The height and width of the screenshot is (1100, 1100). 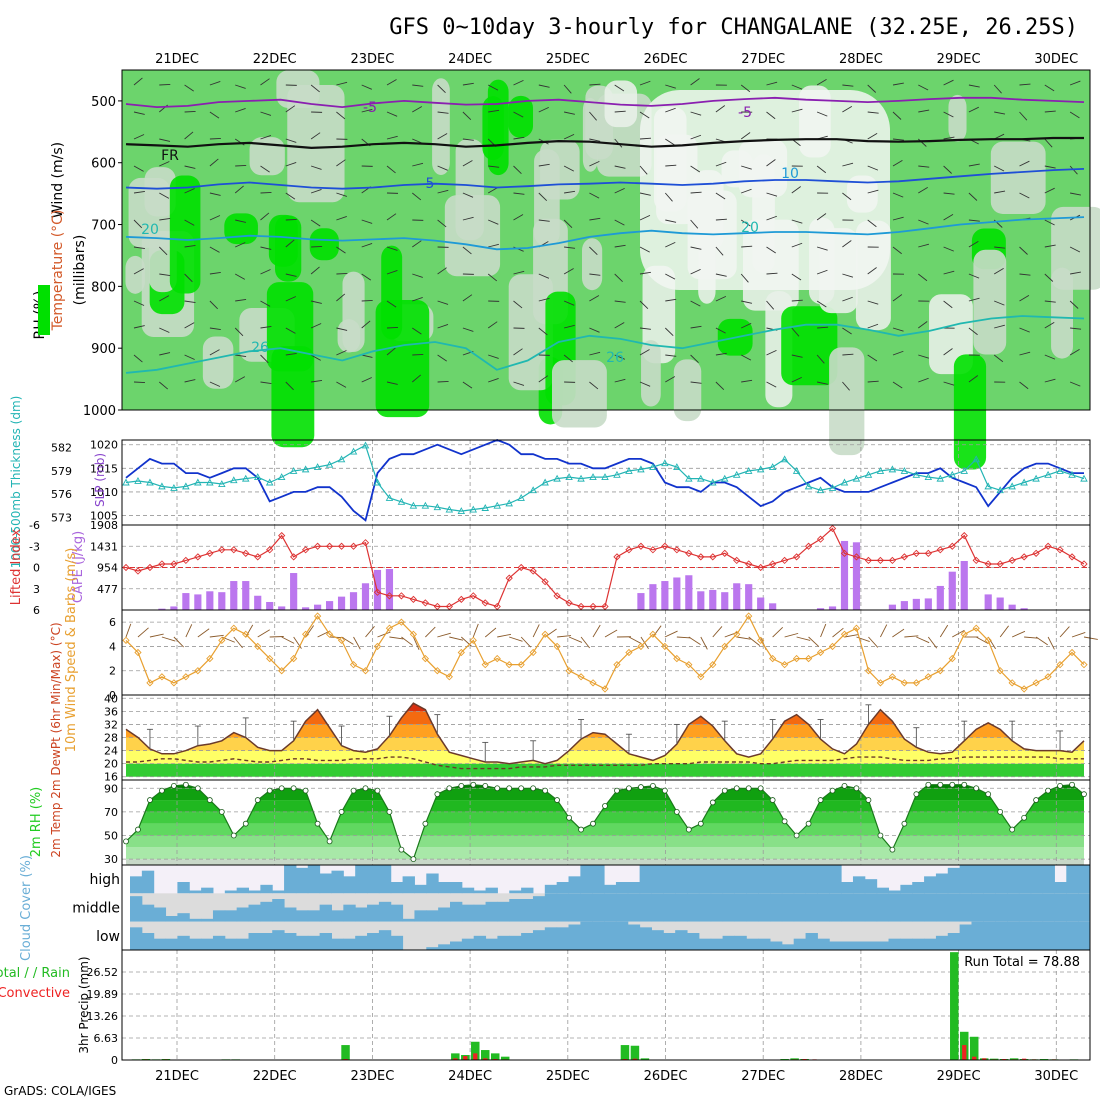 What do you see at coordinates (974, 1048) in the screenshot?
I see `precip-total-bar` at bounding box center [974, 1048].